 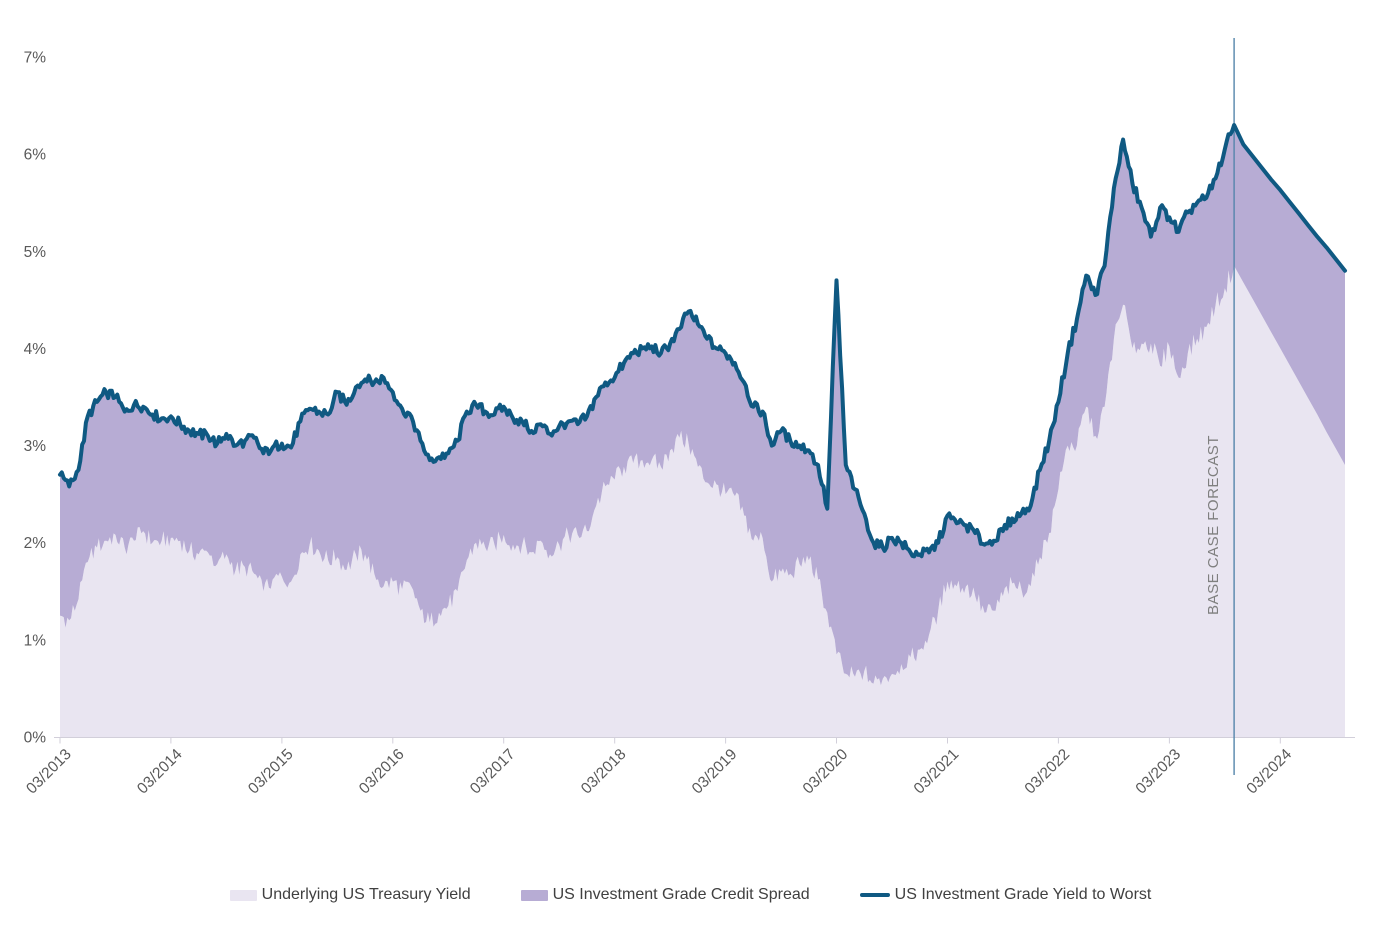 I want to click on legend-item-credit-spread: US Investment Grade Credit Spread, so click(x=665, y=895).